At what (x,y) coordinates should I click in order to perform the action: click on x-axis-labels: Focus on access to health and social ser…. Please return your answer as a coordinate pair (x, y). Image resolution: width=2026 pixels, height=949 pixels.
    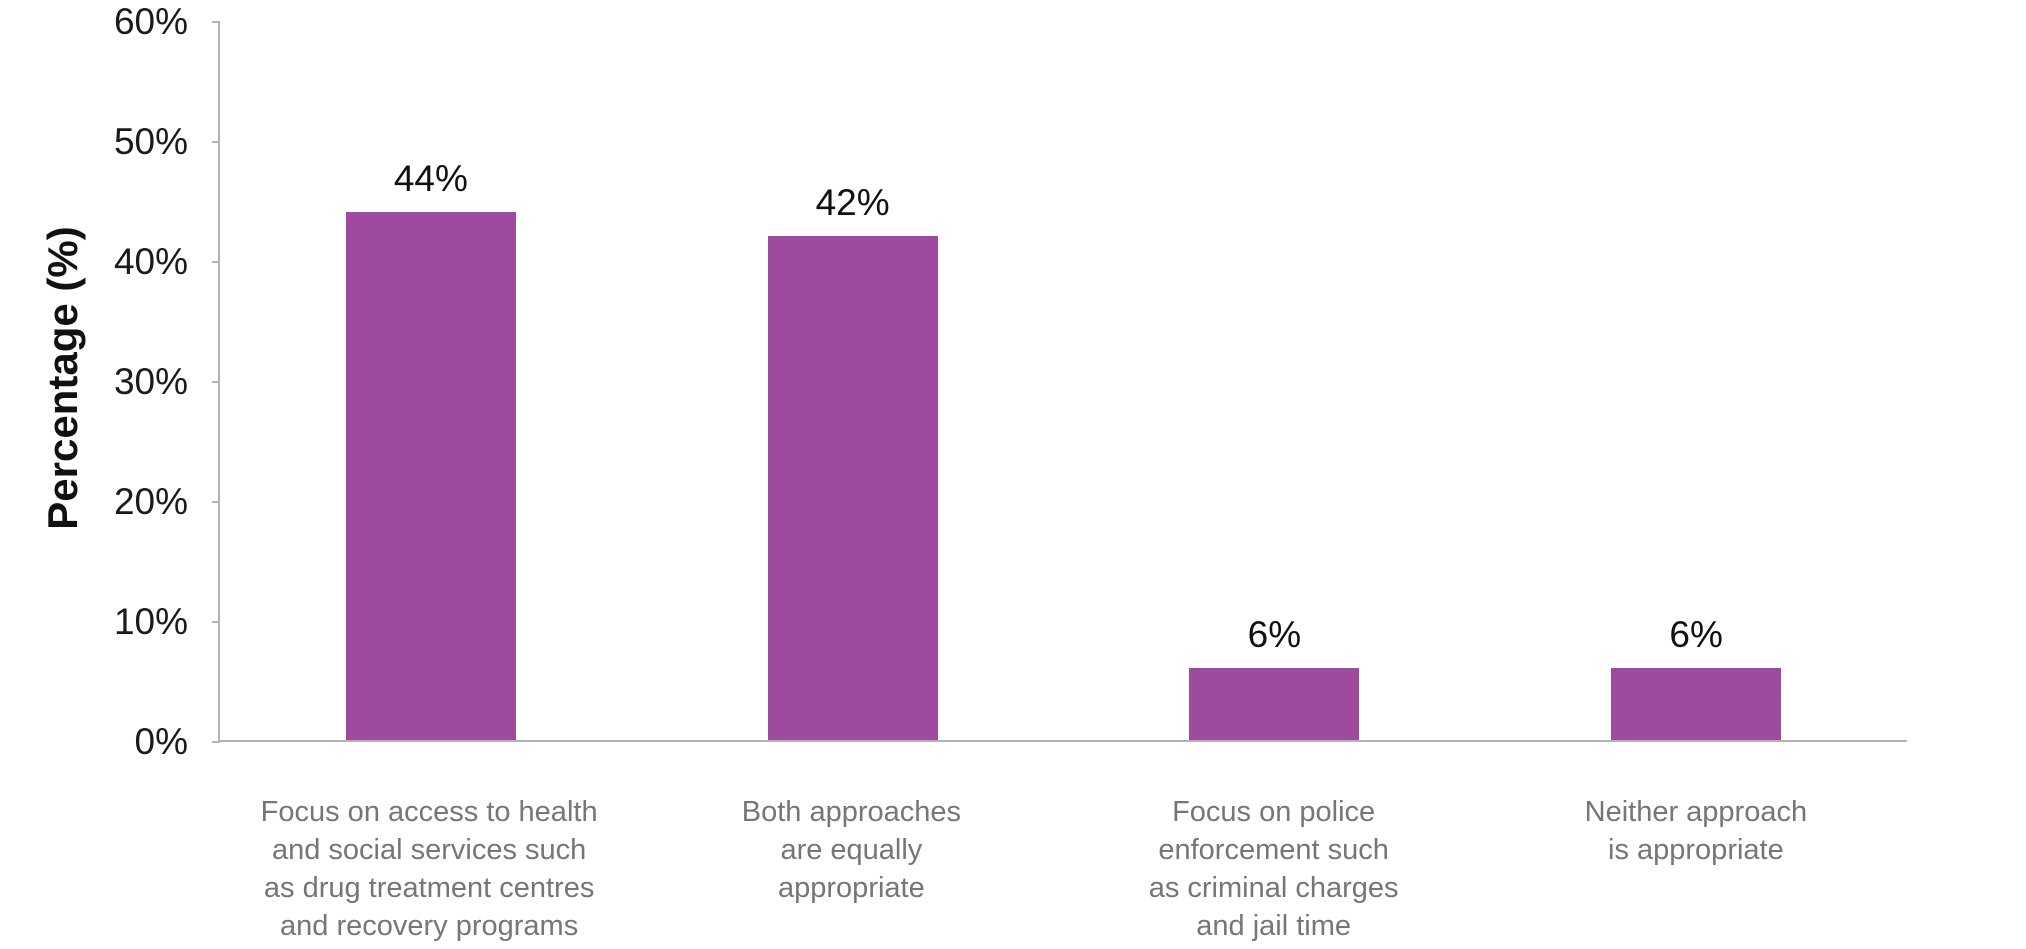
    Looking at the image, I should click on (1062, 871).